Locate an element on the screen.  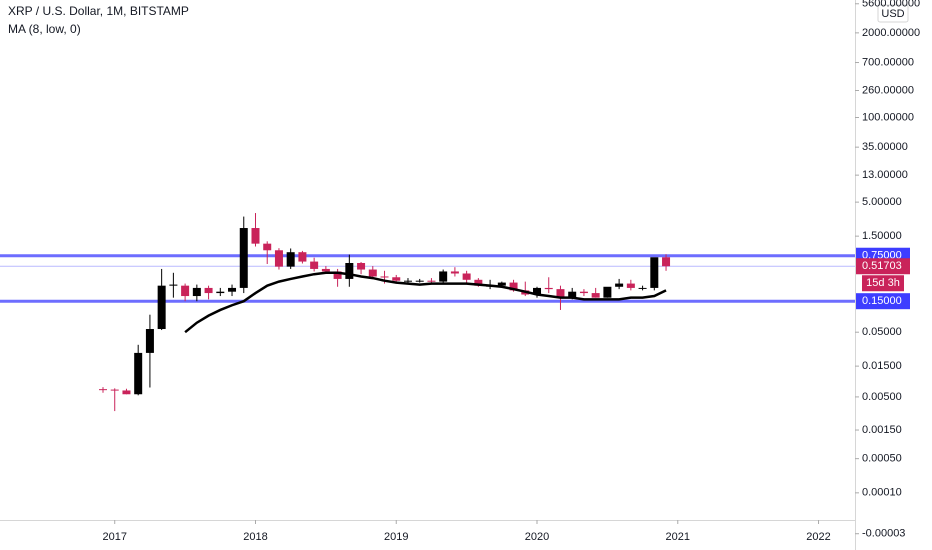
y-tick-label: 100.00000 is located at coordinates (888, 117).